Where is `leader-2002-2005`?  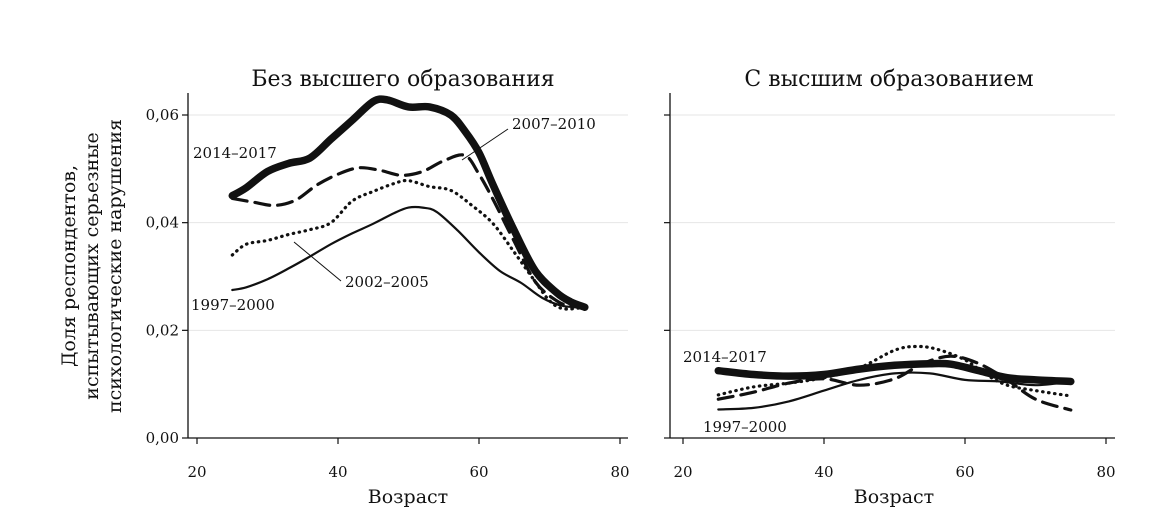
leader-2002-2005 is located at coordinates (317, 261).